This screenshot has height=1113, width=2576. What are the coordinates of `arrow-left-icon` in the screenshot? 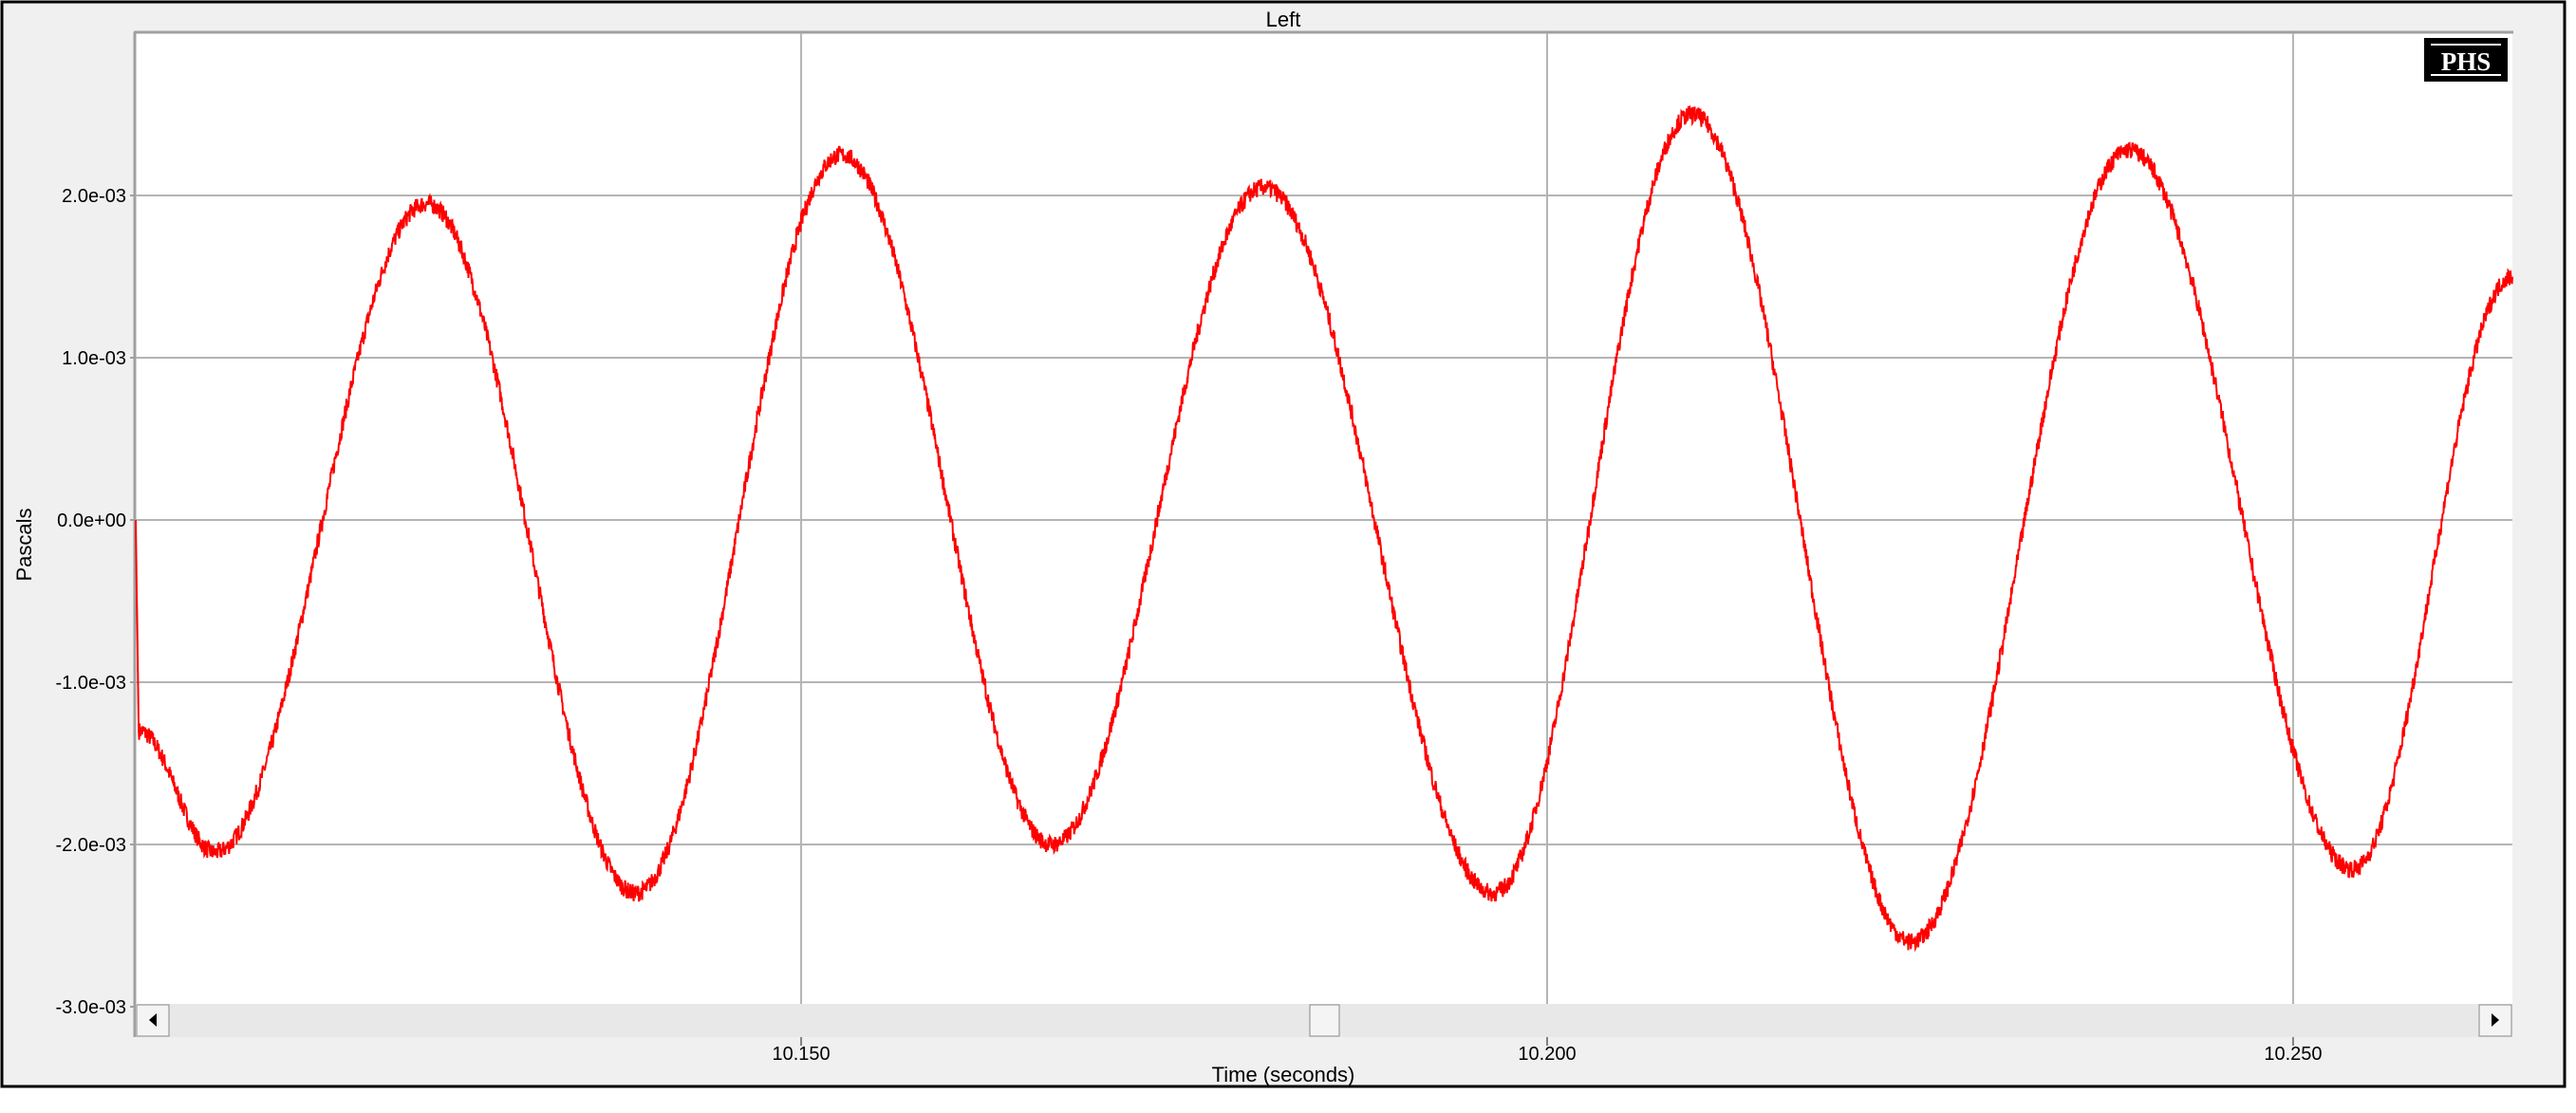 It's located at (153, 1020).